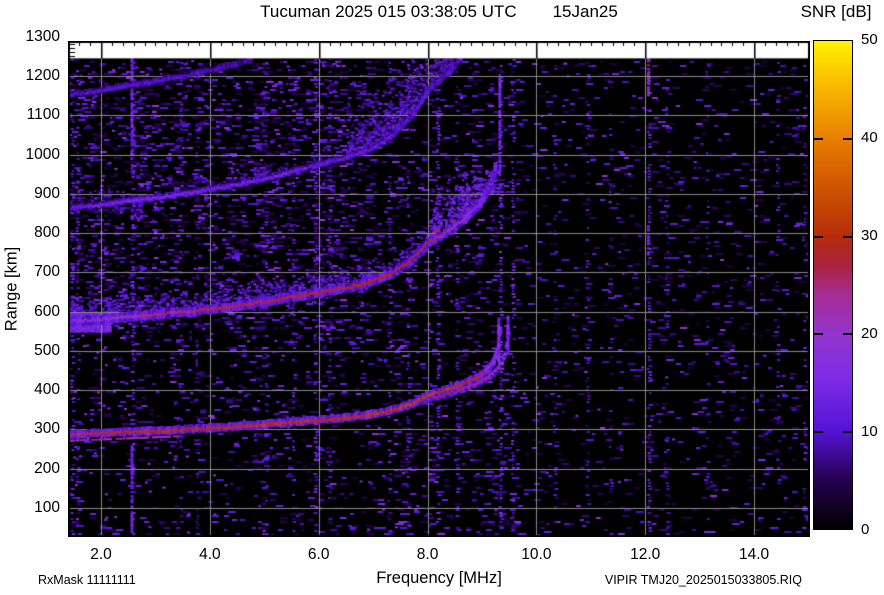 The image size is (884, 595). Describe the element at coordinates (836, 11) in the screenshot. I see `colorbar-title: SNR [dB]` at that location.